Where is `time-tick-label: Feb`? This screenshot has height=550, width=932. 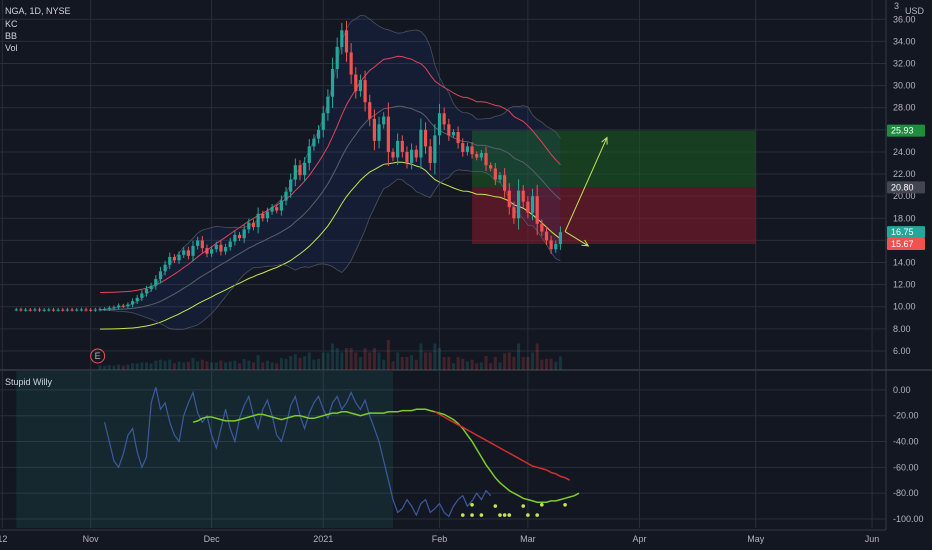
time-tick-label: Feb is located at coordinates (440, 539).